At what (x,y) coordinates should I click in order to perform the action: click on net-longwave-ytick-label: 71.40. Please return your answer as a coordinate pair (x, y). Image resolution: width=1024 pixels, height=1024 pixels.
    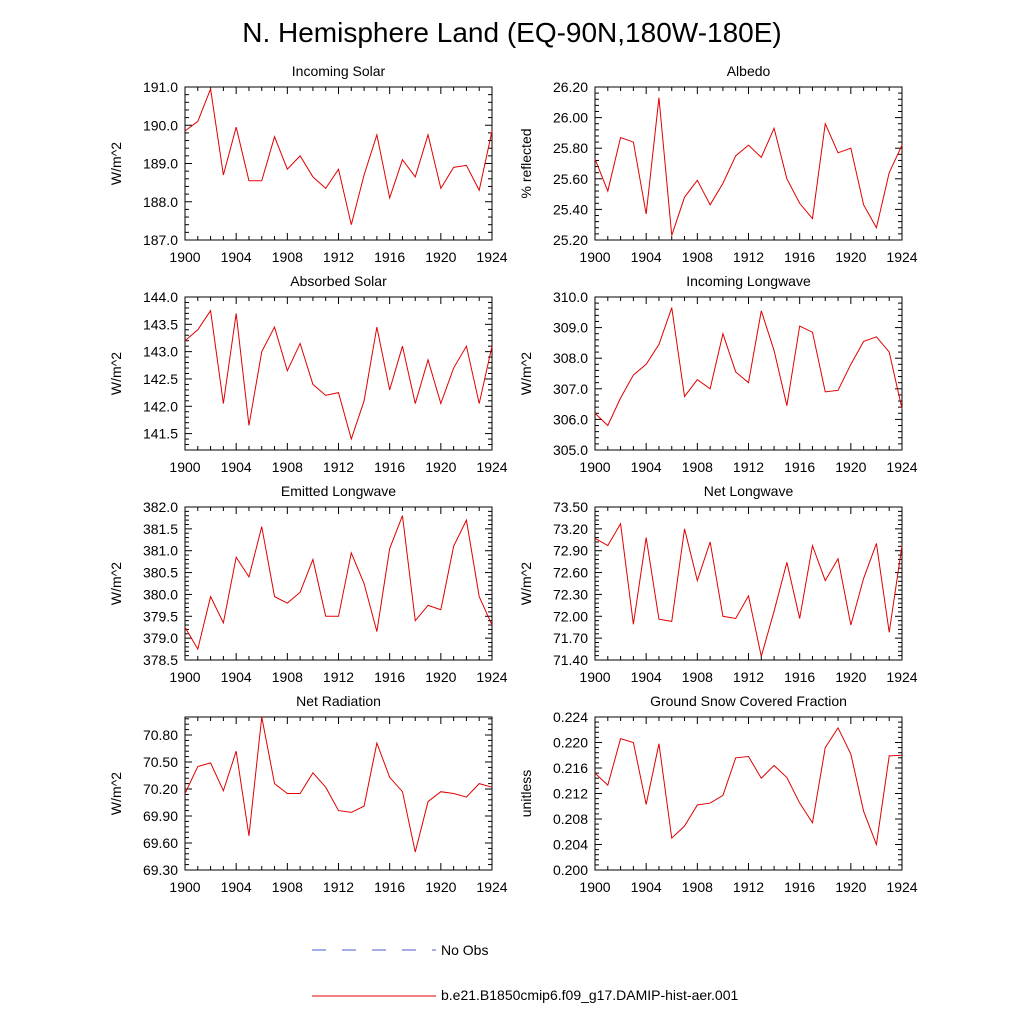
    Looking at the image, I should click on (570, 660).